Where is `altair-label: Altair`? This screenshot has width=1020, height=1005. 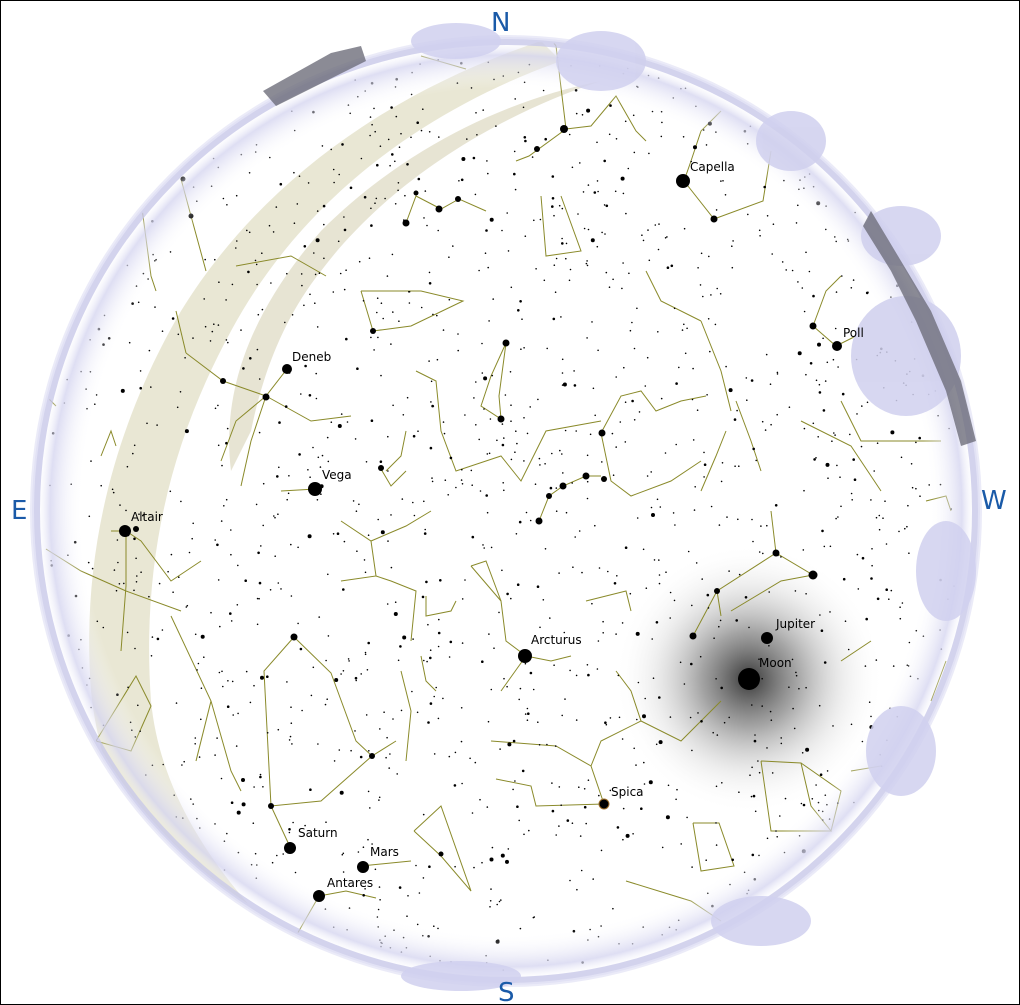
altair-label: Altair is located at coordinates (147, 517).